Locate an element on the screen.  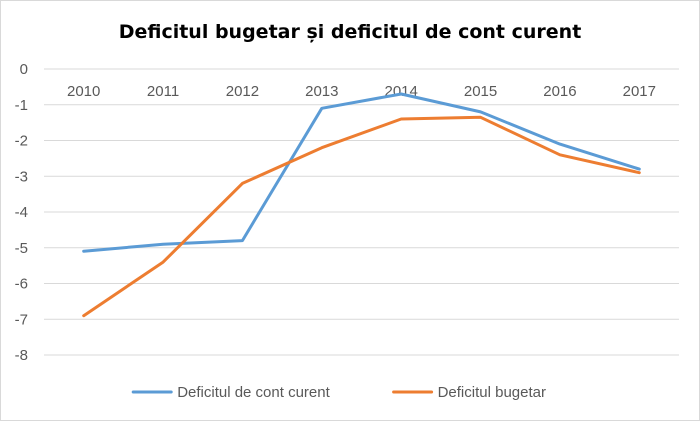
x-tick-label: 2011 is located at coordinates (163, 91).